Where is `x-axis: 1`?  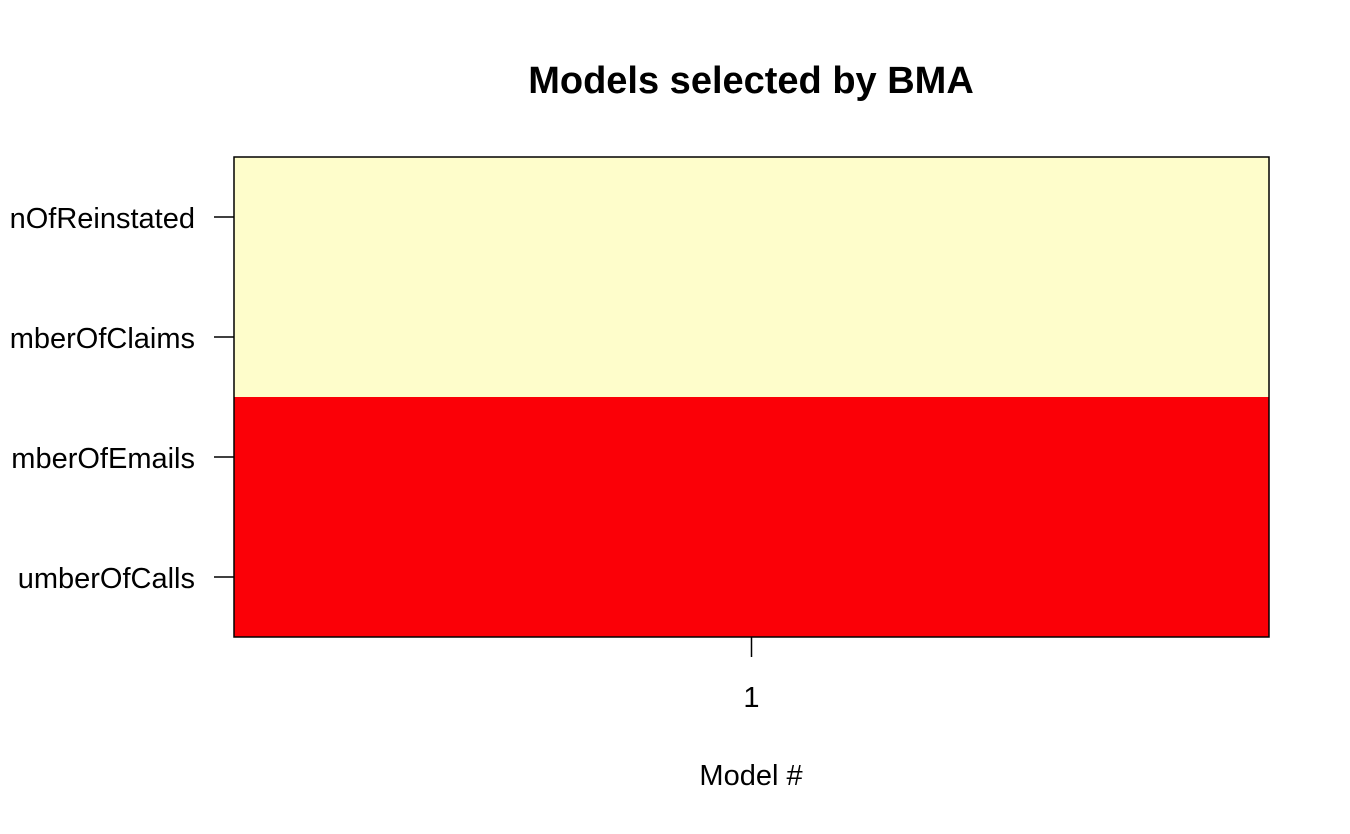 x-axis: 1 is located at coordinates (751, 675).